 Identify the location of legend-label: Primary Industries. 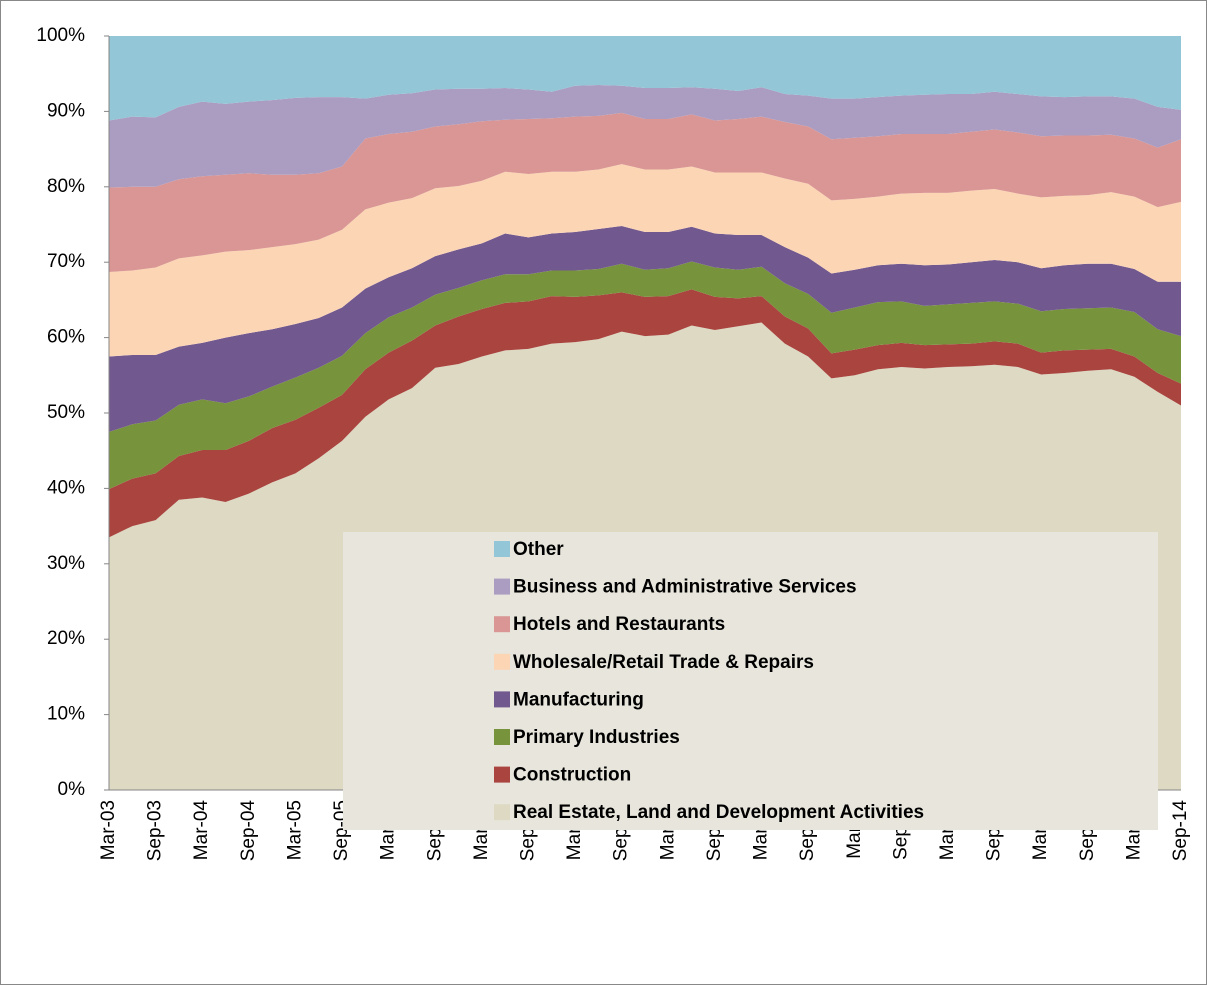
(596, 737).